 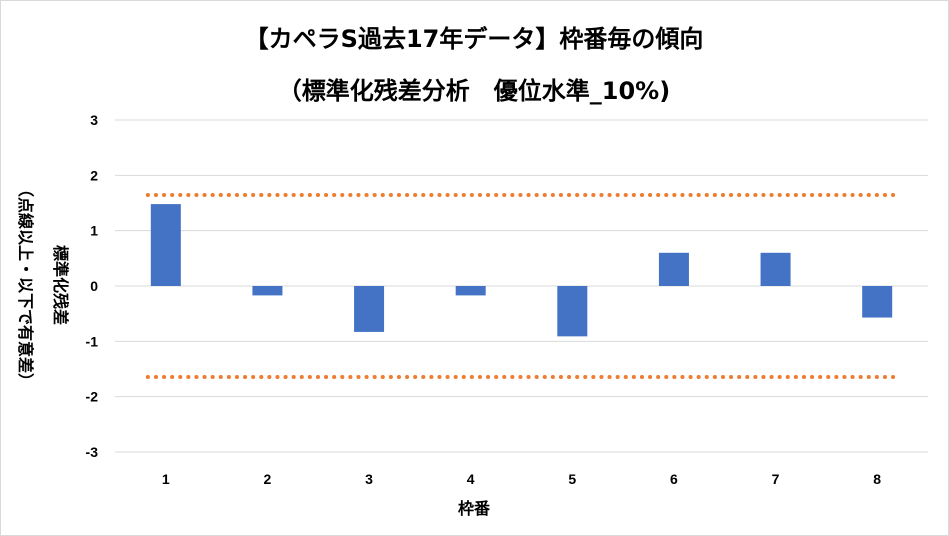 I want to click on y-tick-label: 2, so click(x=94, y=175).